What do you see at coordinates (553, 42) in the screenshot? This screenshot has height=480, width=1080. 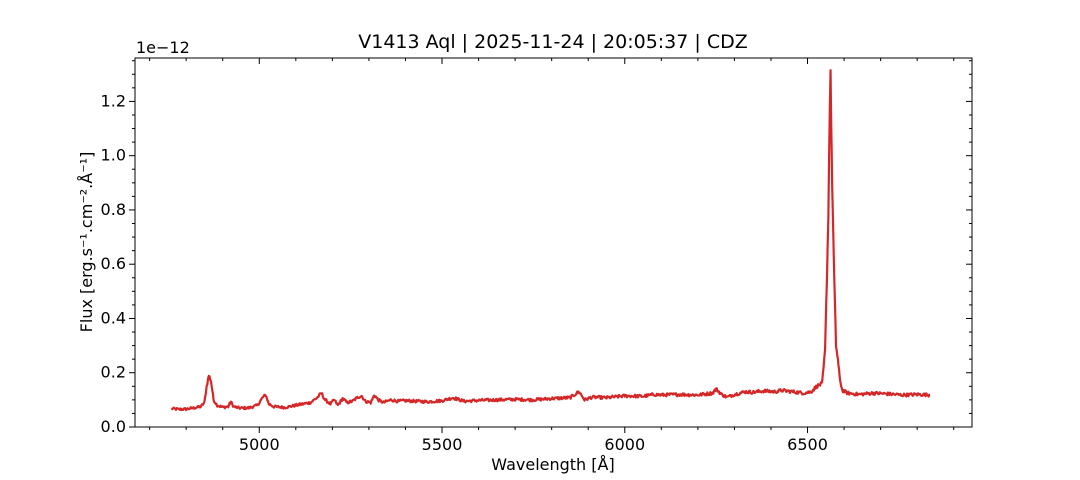 I see `chart-title: V1413 Aql | 2025-11-24 | 20:05:37 | CDZ` at bounding box center [553, 42].